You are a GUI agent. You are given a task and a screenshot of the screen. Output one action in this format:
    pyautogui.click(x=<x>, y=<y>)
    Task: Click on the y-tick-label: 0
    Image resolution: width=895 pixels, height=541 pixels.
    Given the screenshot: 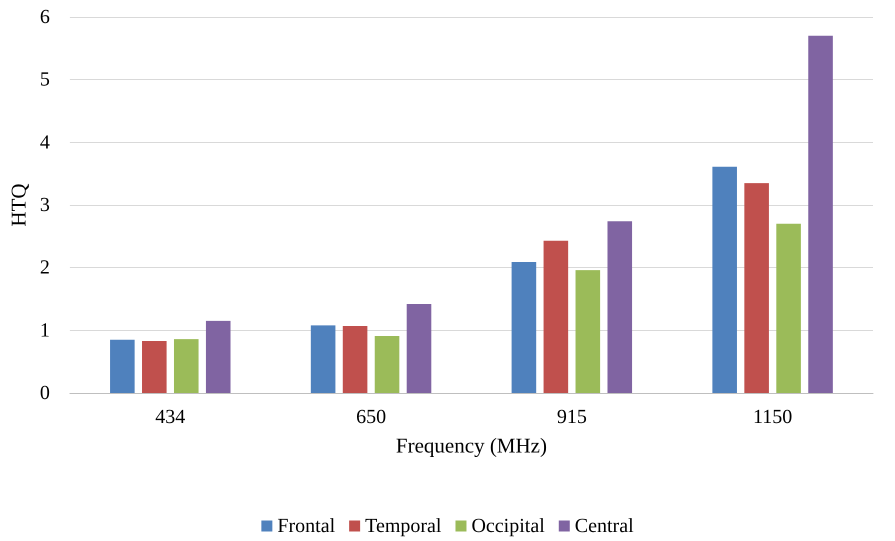 What is the action you would take?
    pyautogui.click(x=45, y=393)
    